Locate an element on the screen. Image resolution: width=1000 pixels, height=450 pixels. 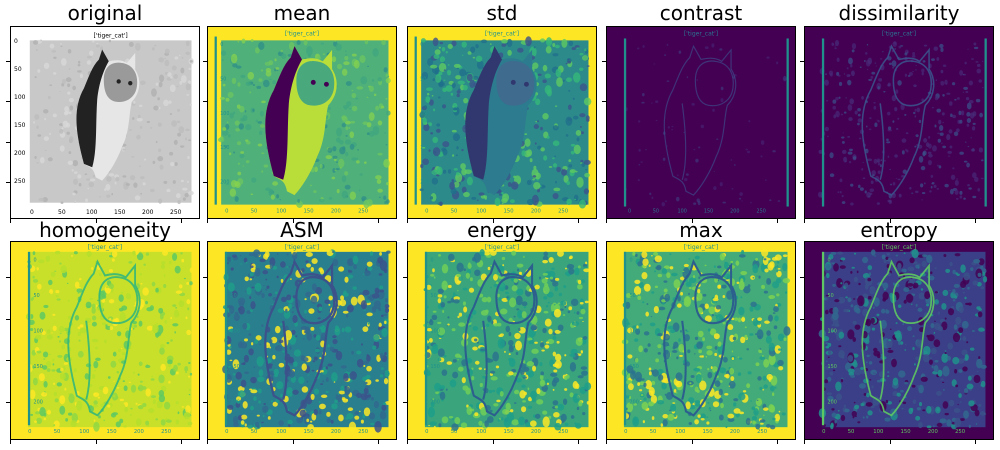
panel-title: max is located at coordinates (701, 230).